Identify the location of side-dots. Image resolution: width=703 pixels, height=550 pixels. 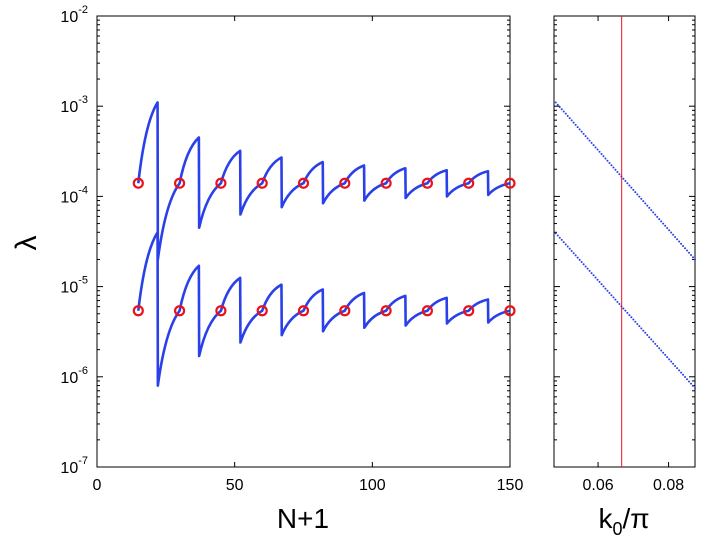
(625, 245).